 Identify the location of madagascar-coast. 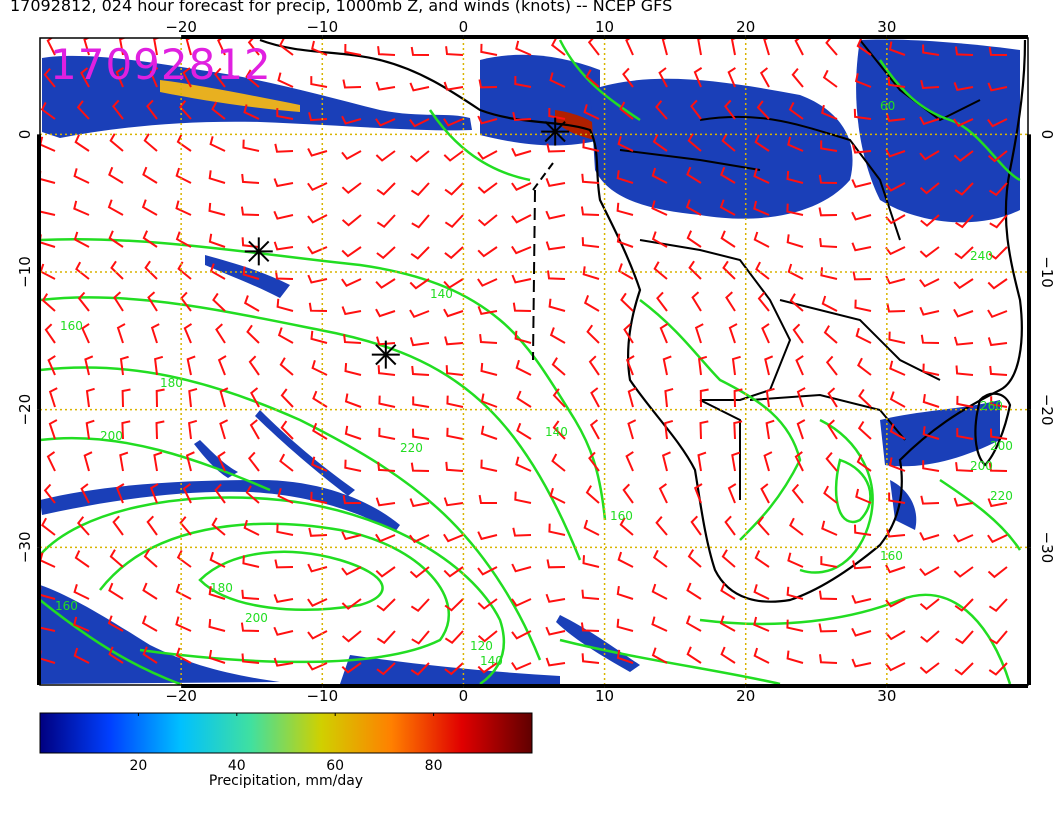
(993, 429).